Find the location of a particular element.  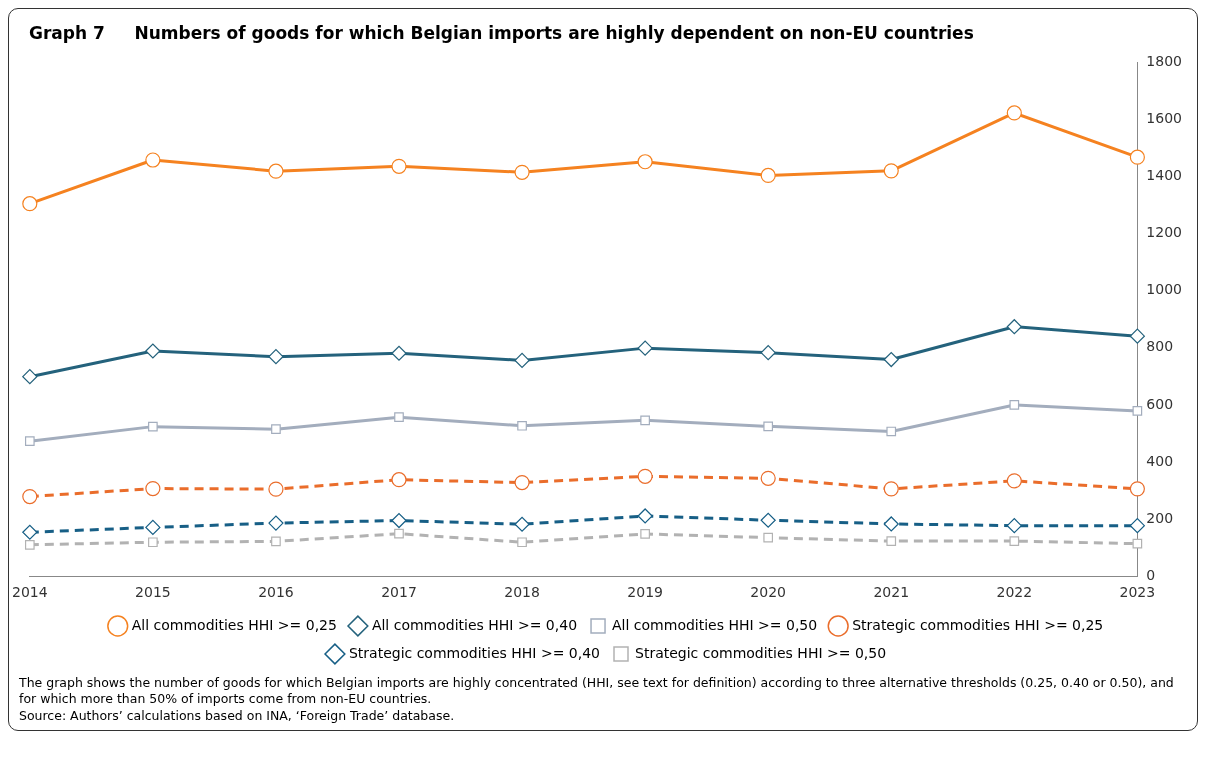

x-tick-label: 2020 is located at coordinates (768, 592).